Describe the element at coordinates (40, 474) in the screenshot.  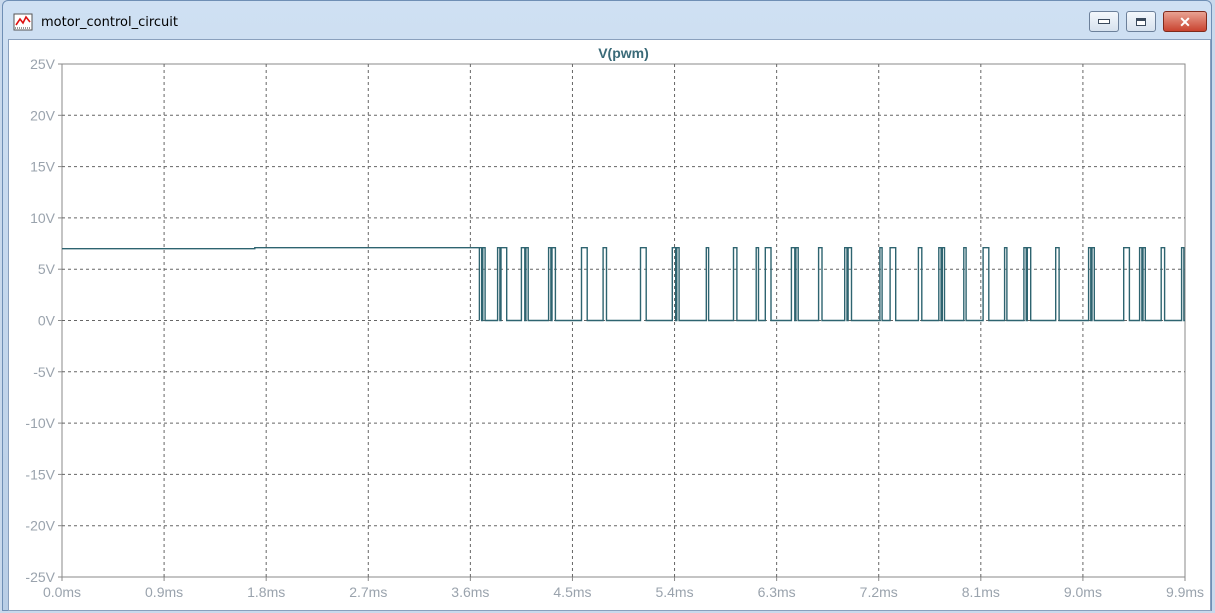
I see `y-tick-label: -15V` at that location.